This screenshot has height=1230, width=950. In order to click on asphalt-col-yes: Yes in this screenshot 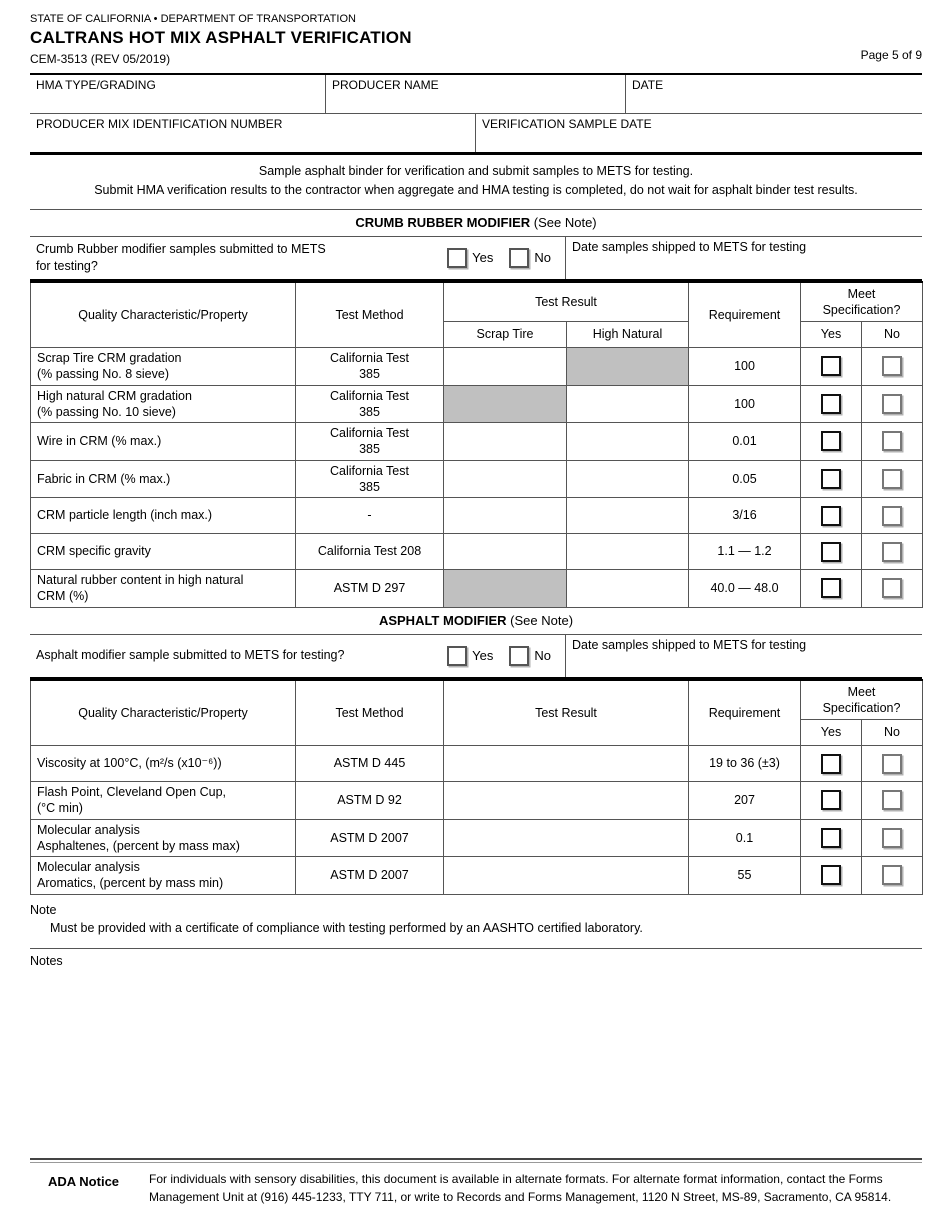, I will do `click(831, 732)`.